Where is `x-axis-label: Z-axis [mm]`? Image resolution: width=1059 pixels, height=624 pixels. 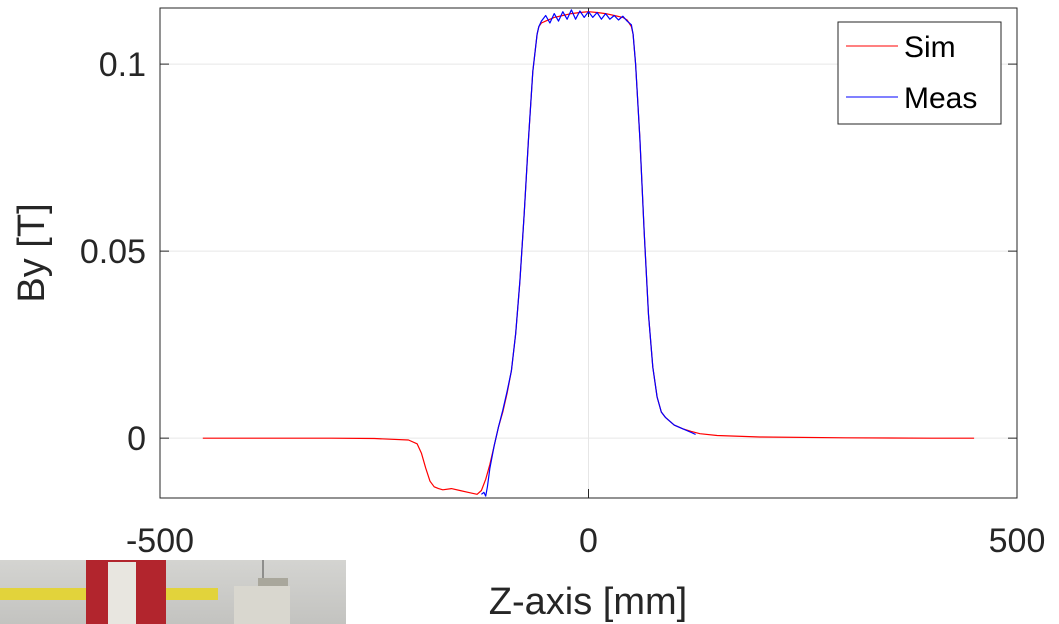
x-axis-label: Z-axis [mm] is located at coordinates (588, 602).